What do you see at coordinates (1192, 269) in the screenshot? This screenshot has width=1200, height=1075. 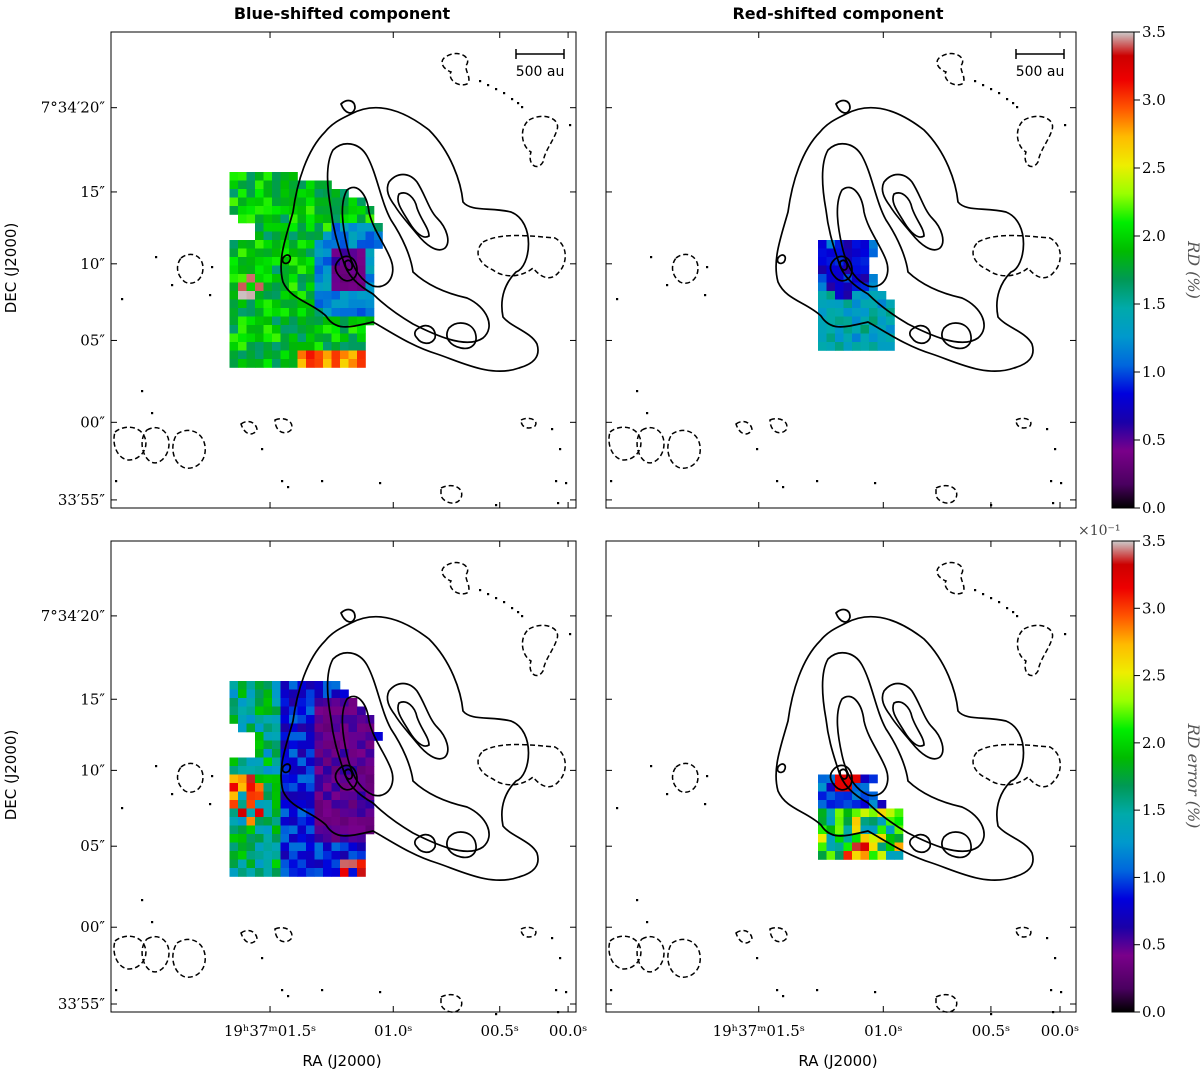 I see `cbar-top-label: RD (%)` at bounding box center [1192, 269].